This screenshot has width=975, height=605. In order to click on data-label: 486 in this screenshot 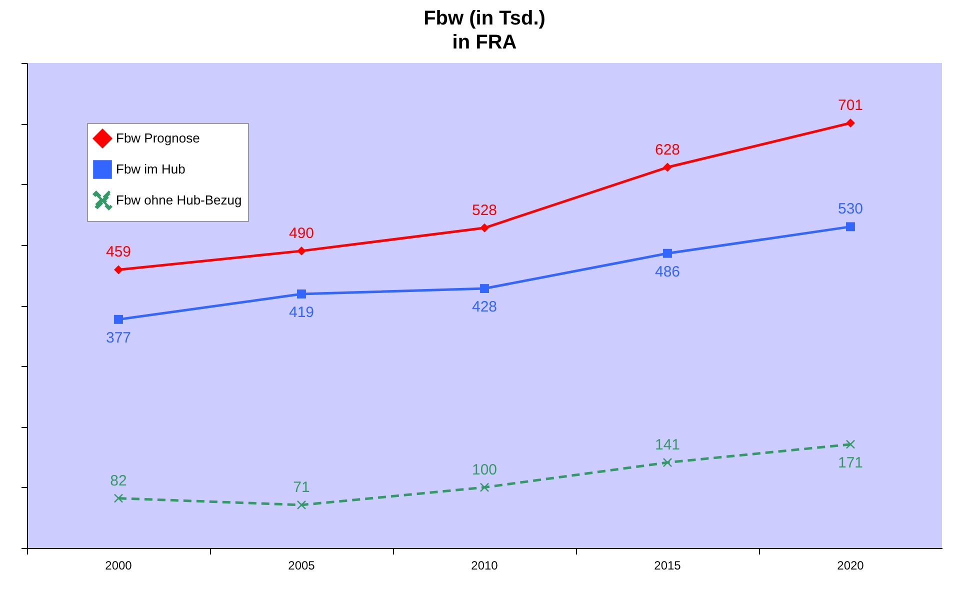, I will do `click(667, 271)`.